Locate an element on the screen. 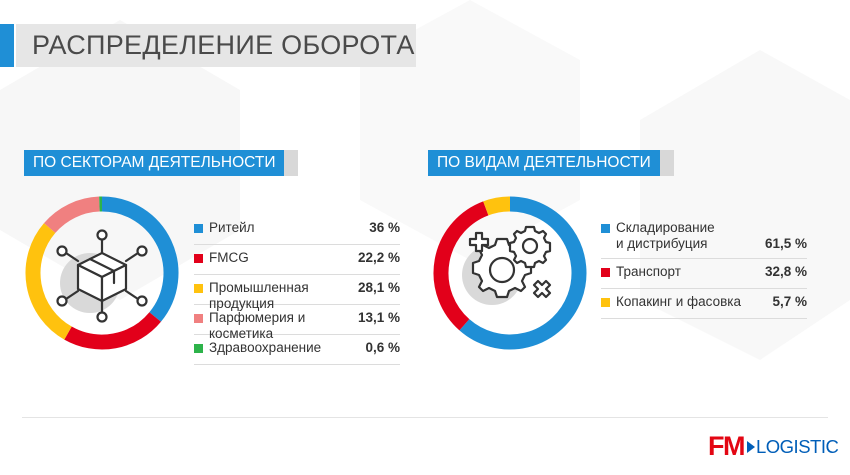  sectors-legend-value: 36 % is located at coordinates (384, 227).